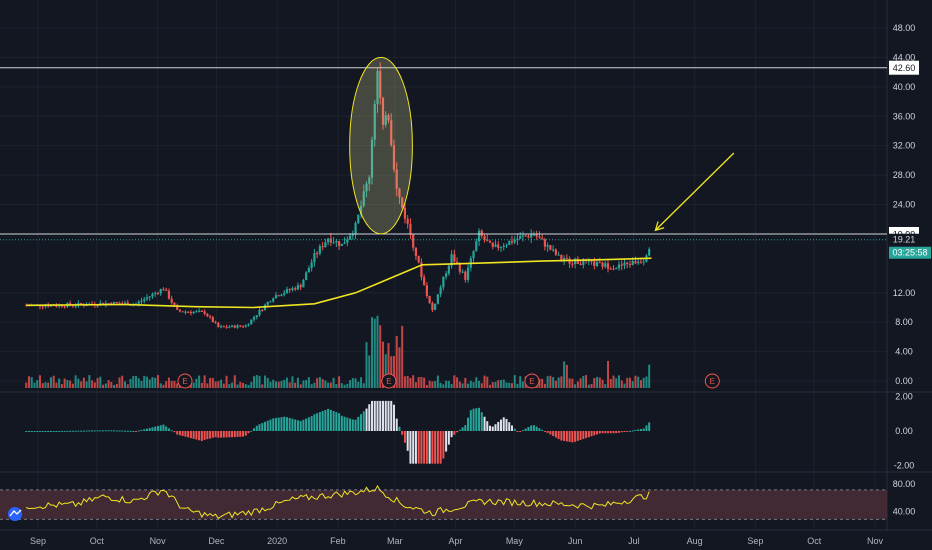  What do you see at coordinates (395, 541) in the screenshot?
I see `time-tick-label: Mar` at bounding box center [395, 541].